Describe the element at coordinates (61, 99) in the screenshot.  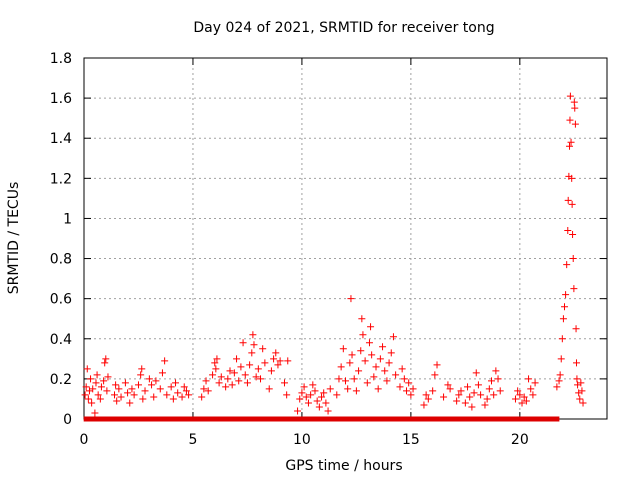
I see `y-tick-label: 1.6` at that location.